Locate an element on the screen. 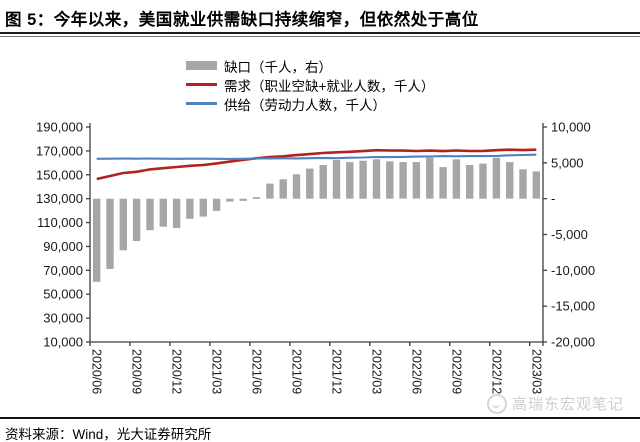 The width and height of the screenshot is (640, 442). left-axis-label: 70,000 is located at coordinates (63, 270).